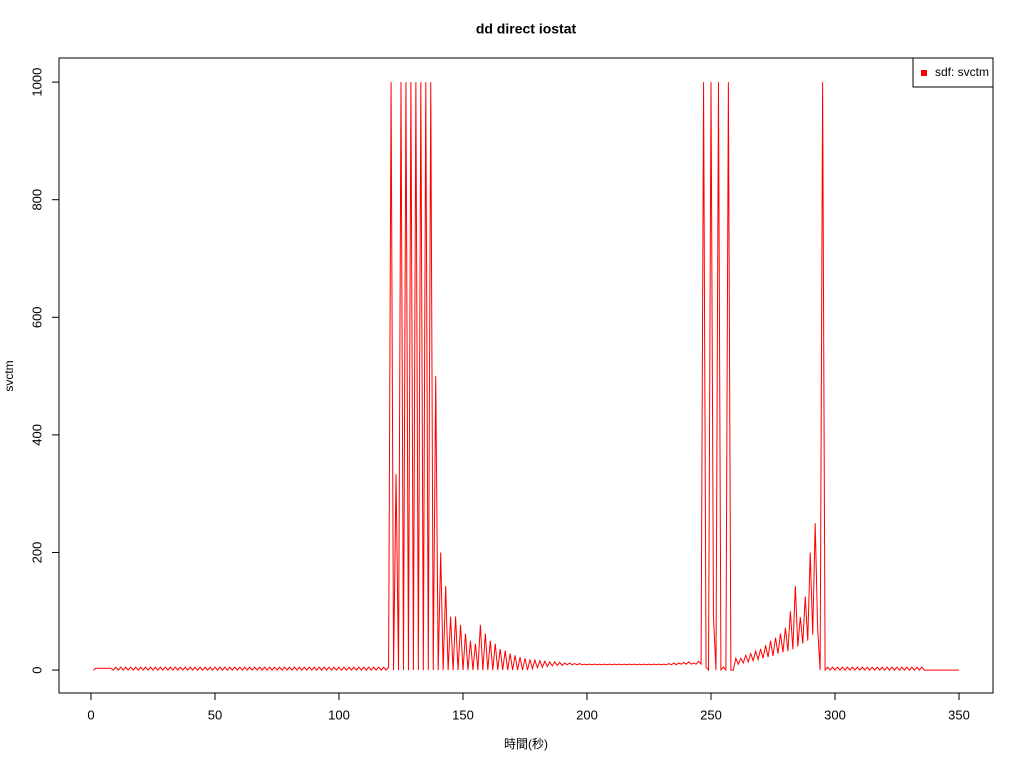  I want to click on x-axis-label: 時間(秒), so click(526, 744).